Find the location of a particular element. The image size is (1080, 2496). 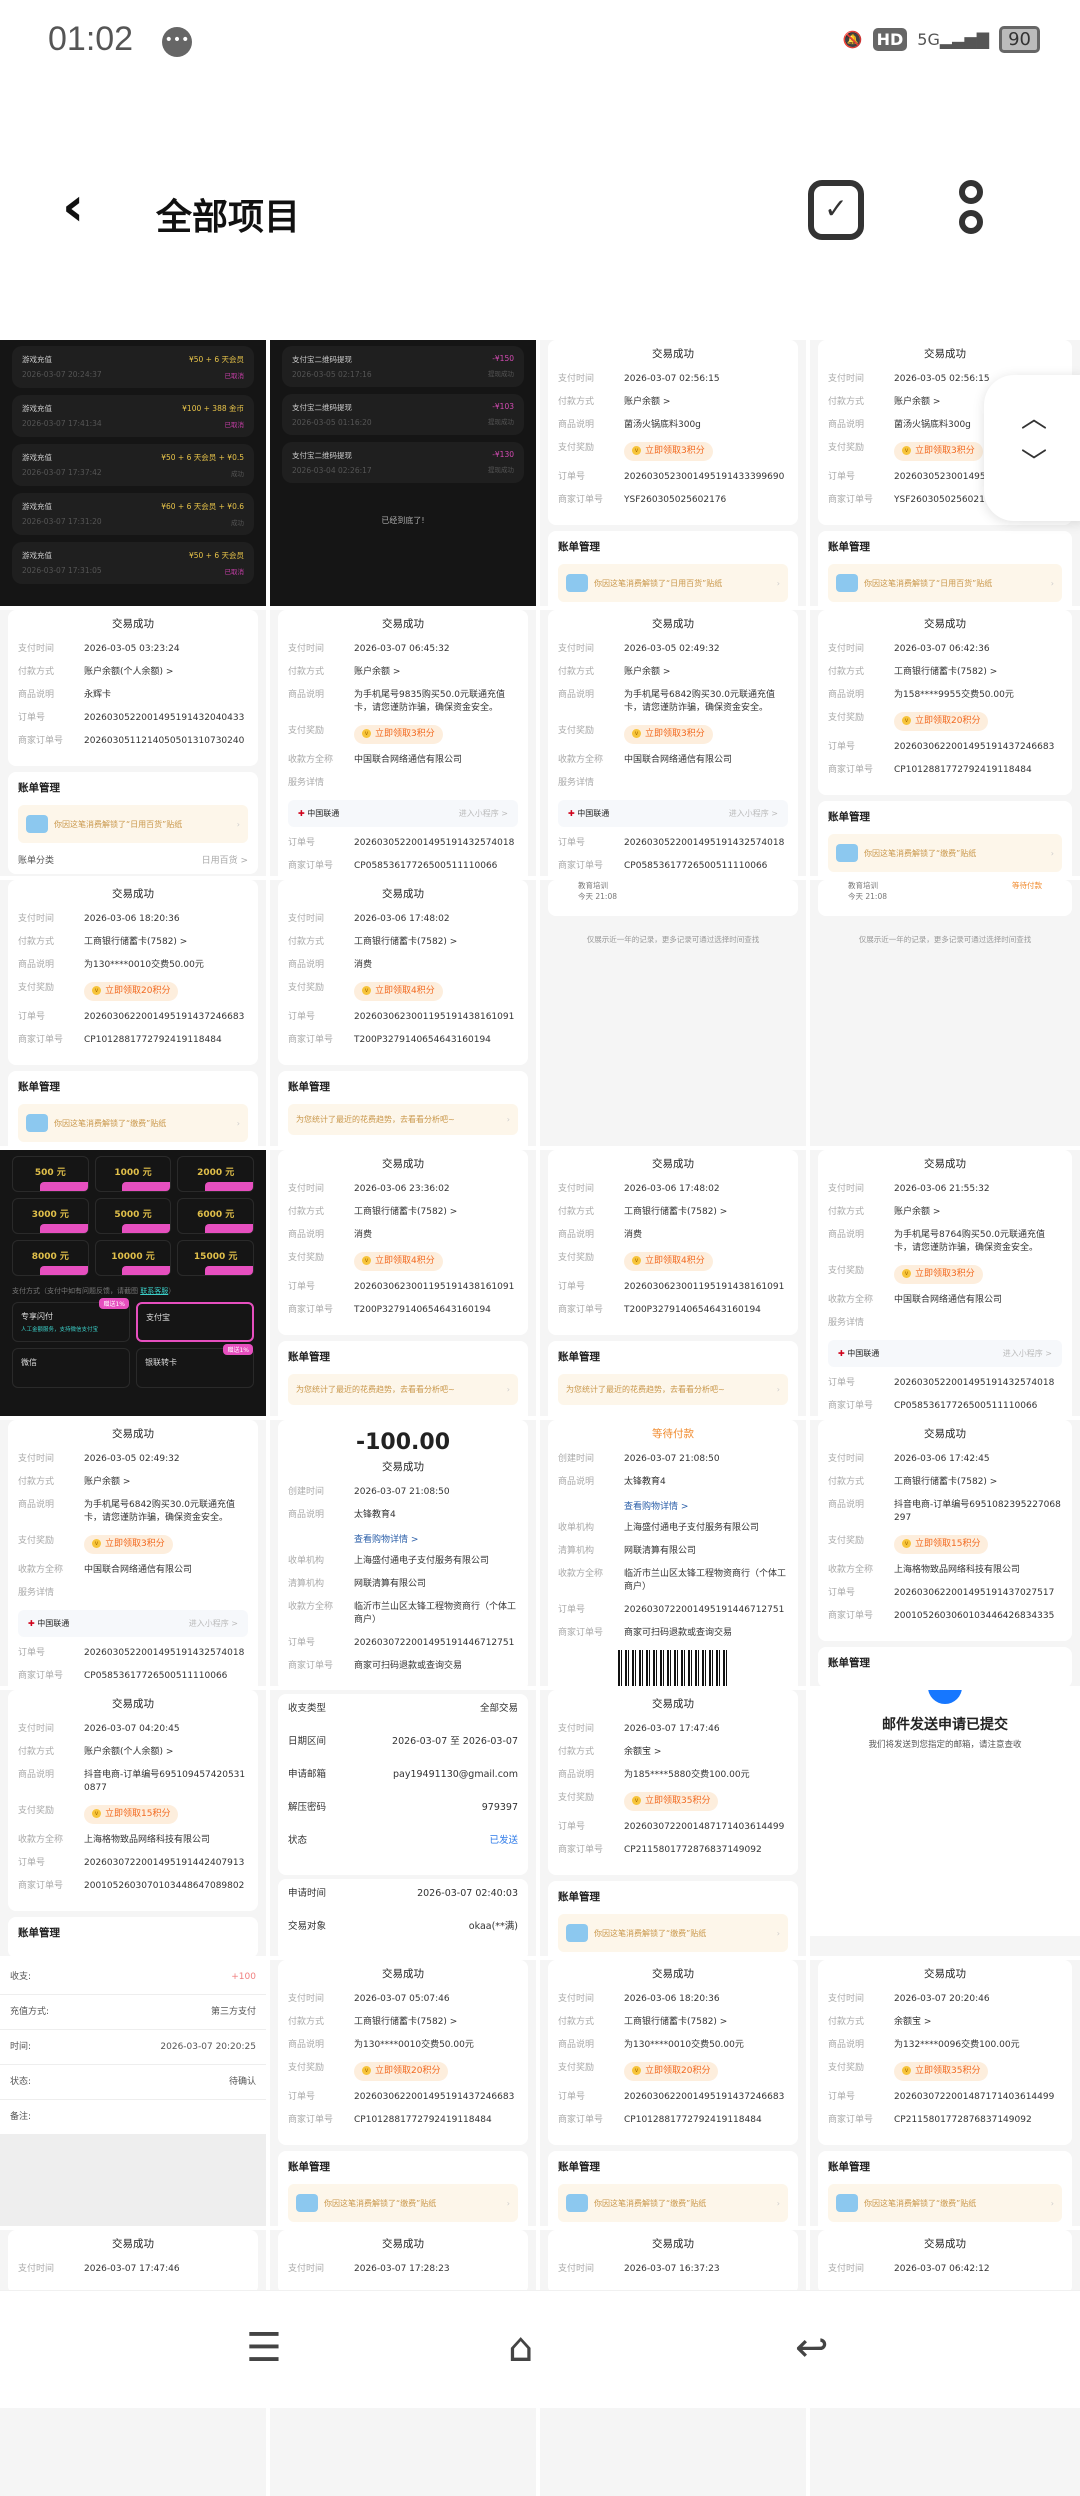

amount-option: 5000 元 is located at coordinates (133, 1216).